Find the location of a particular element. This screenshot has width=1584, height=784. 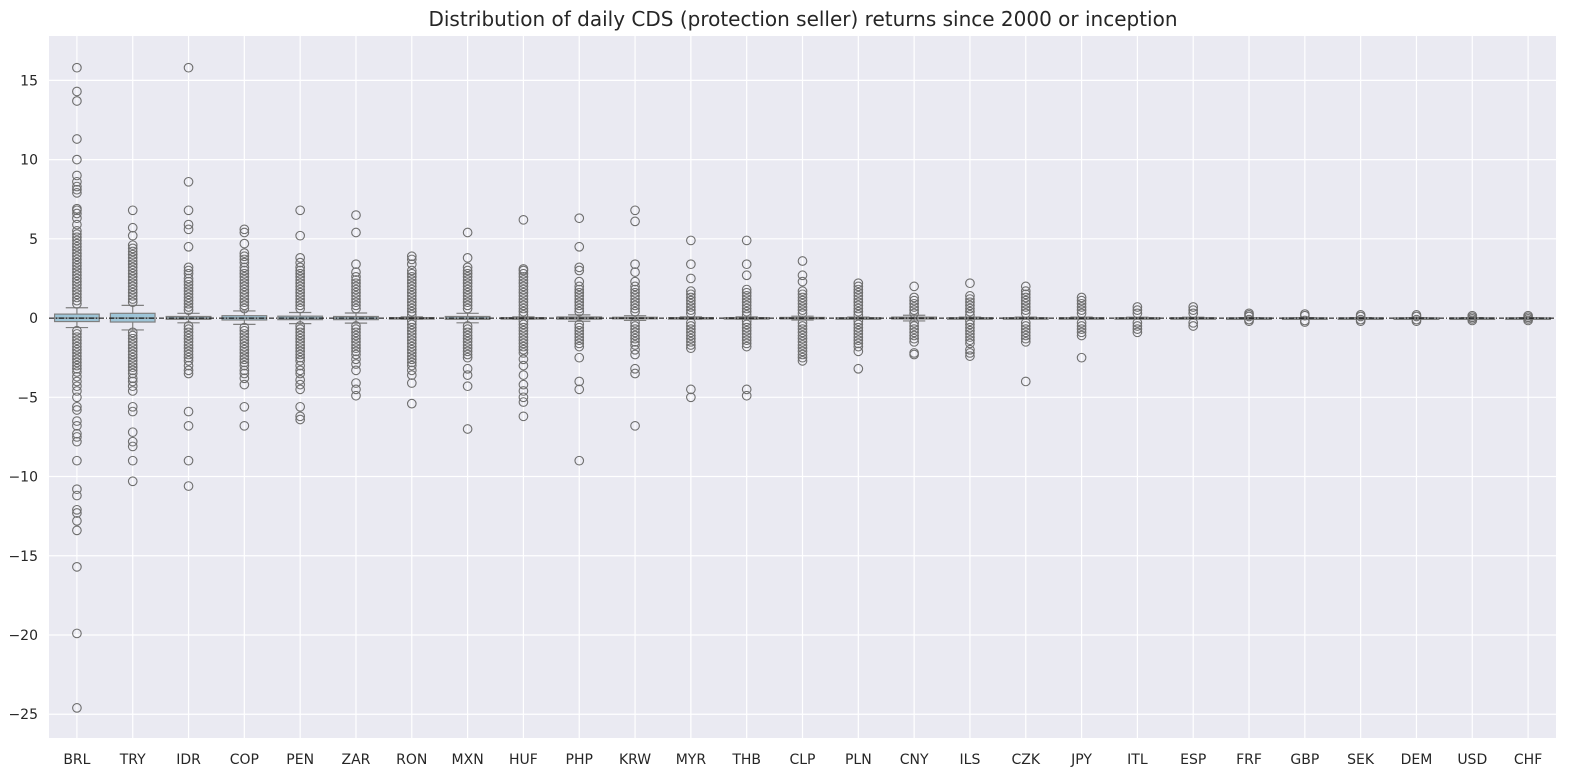

x-tick-label: DEM is located at coordinates (1417, 760).